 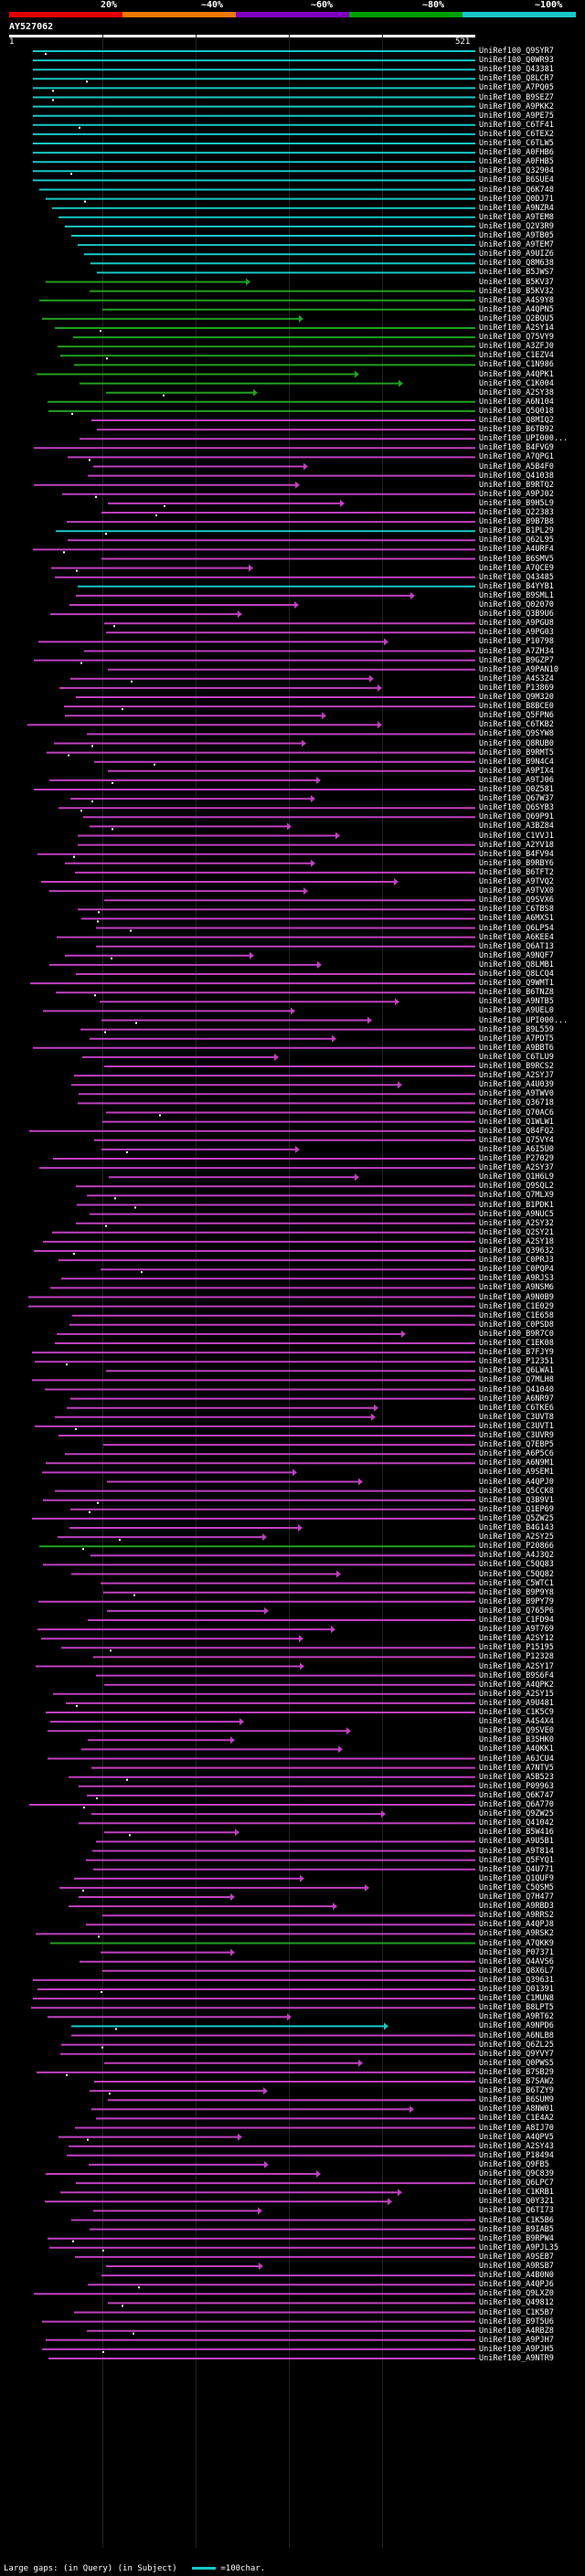 I want to click on hit-label: UniRef100_Q75VY9, so click(x=516, y=338).